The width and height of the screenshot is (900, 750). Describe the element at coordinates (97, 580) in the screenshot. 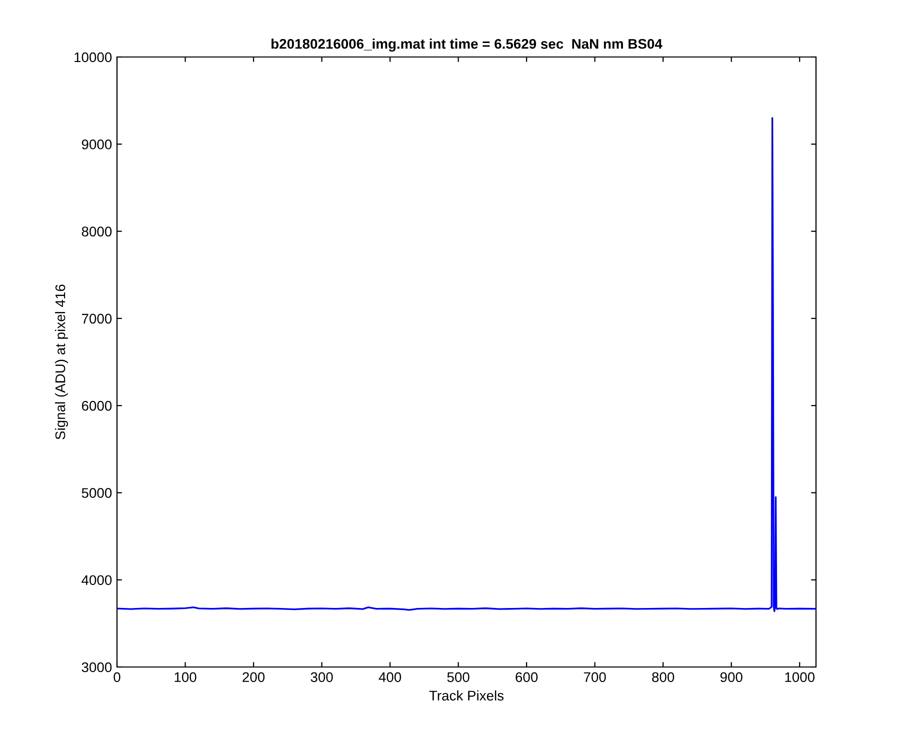

I see `y-tick-label: 4000` at that location.